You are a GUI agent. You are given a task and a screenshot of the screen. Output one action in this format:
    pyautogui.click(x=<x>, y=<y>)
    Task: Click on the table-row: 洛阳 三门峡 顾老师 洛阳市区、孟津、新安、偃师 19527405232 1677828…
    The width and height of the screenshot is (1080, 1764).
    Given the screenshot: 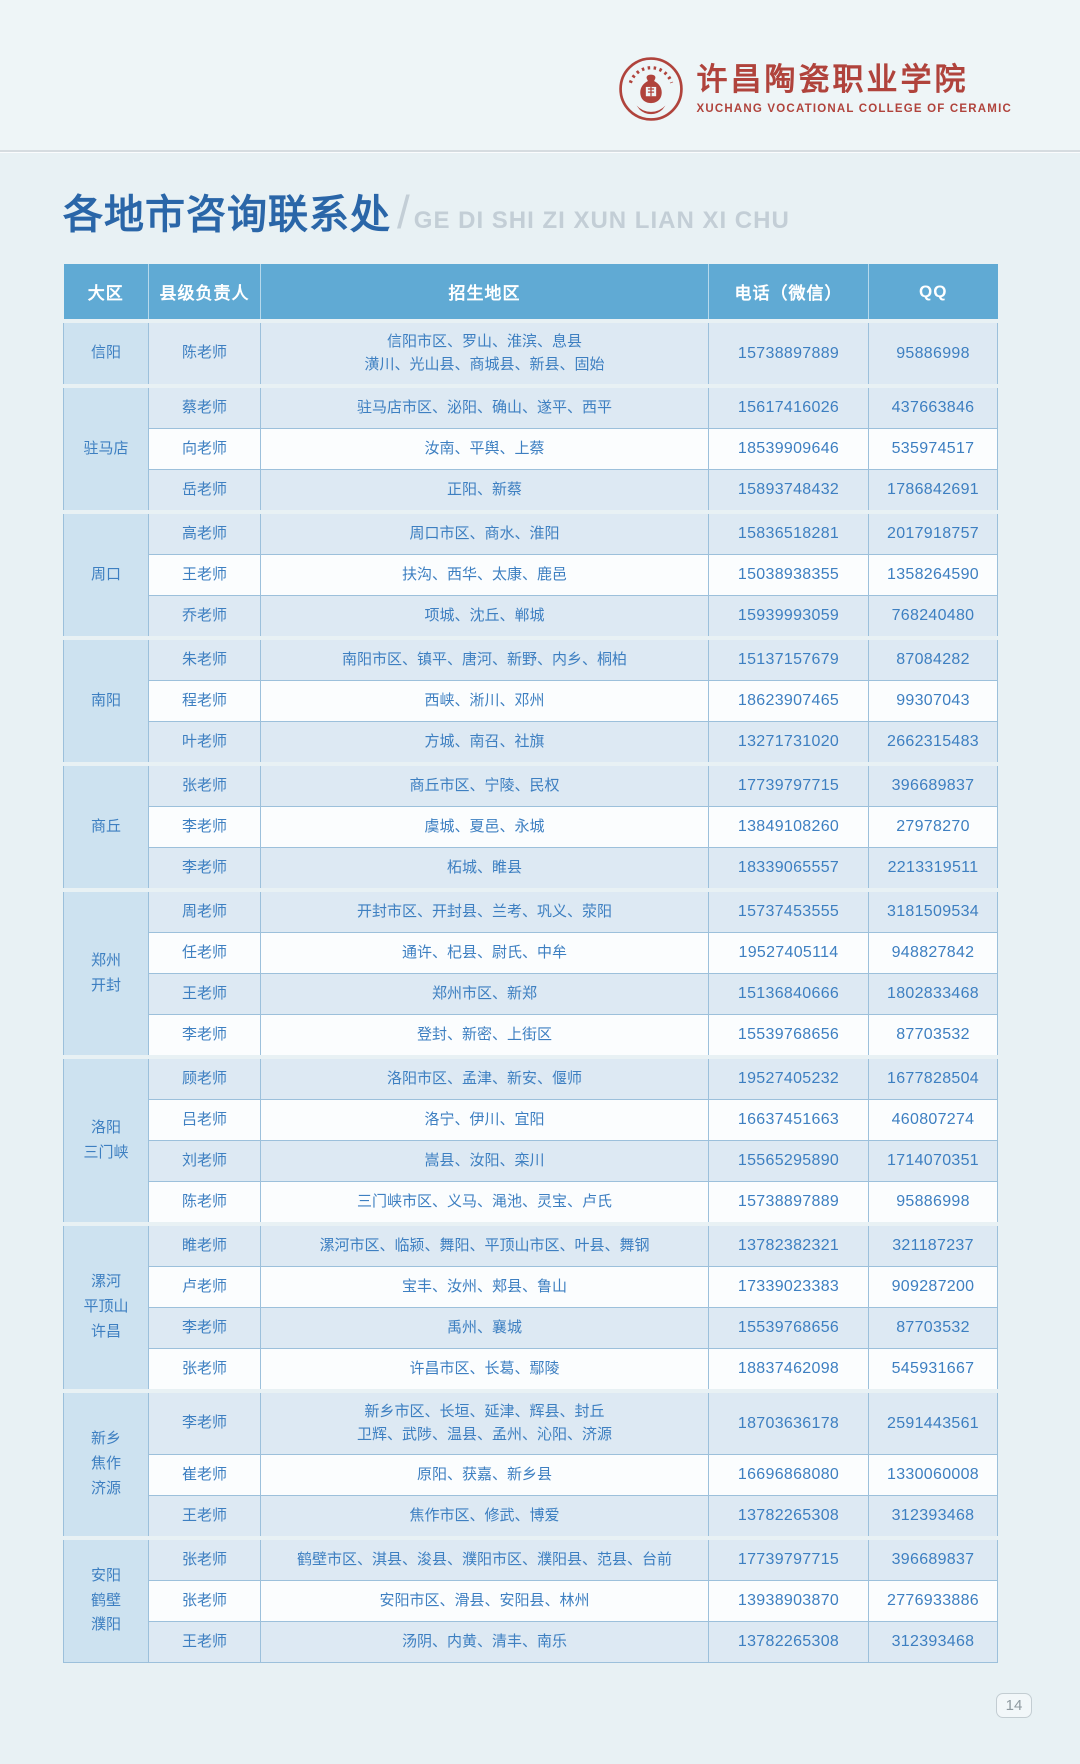 What is the action you would take?
    pyautogui.click(x=530, y=1140)
    